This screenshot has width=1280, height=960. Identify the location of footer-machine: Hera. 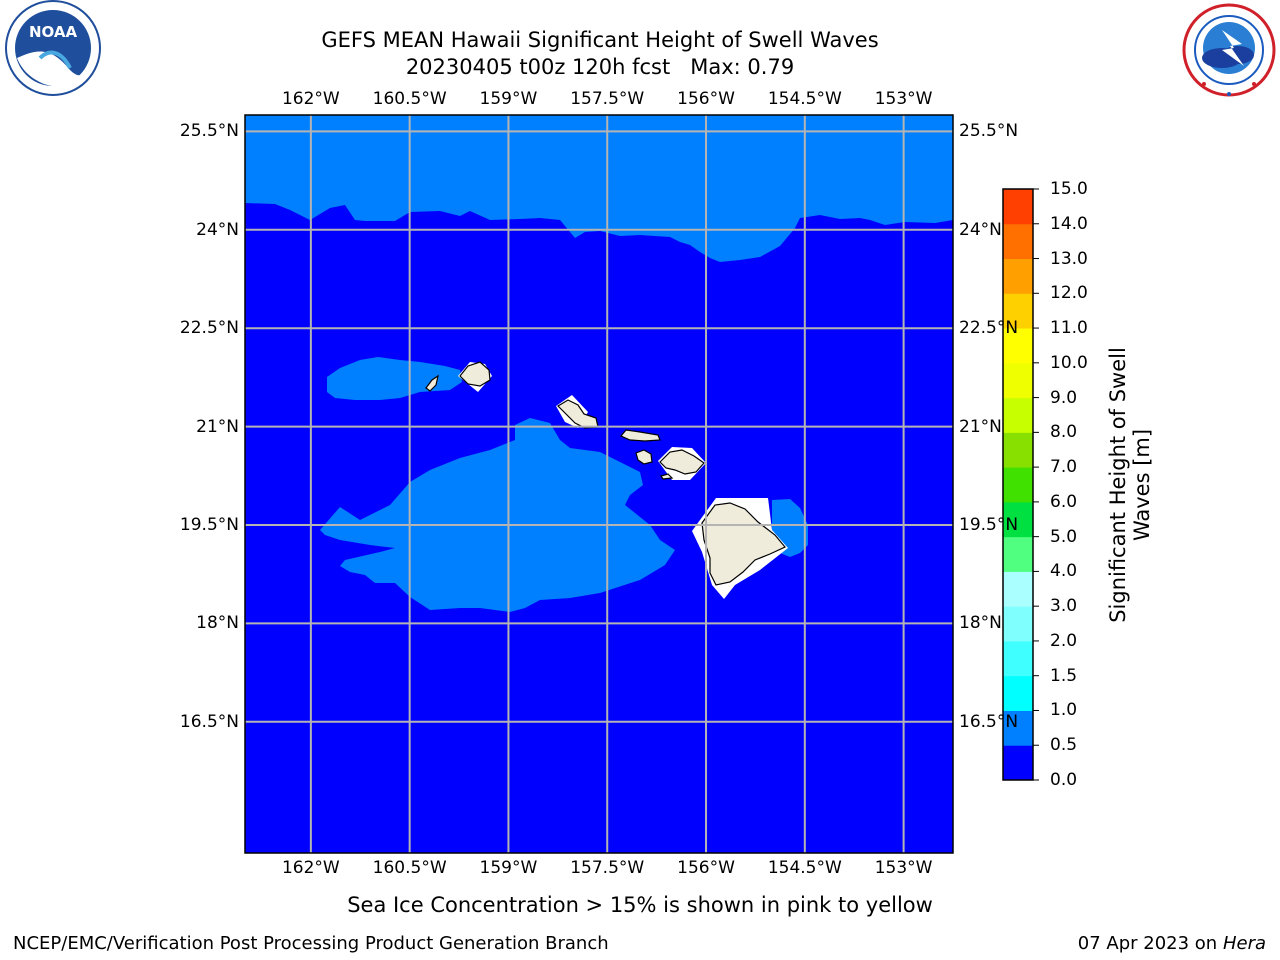
(1244, 943).